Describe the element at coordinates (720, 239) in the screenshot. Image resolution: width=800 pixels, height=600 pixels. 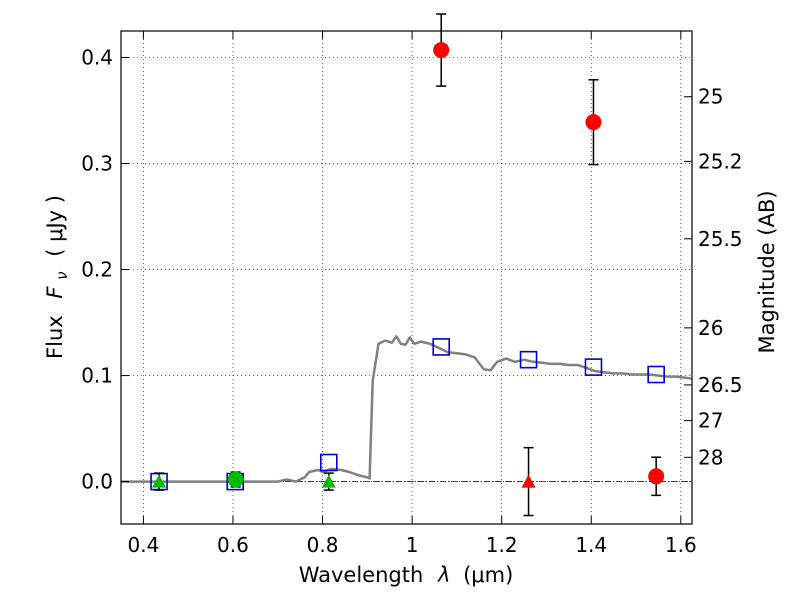
I see `magnitude-tick-label: 25.5` at that location.